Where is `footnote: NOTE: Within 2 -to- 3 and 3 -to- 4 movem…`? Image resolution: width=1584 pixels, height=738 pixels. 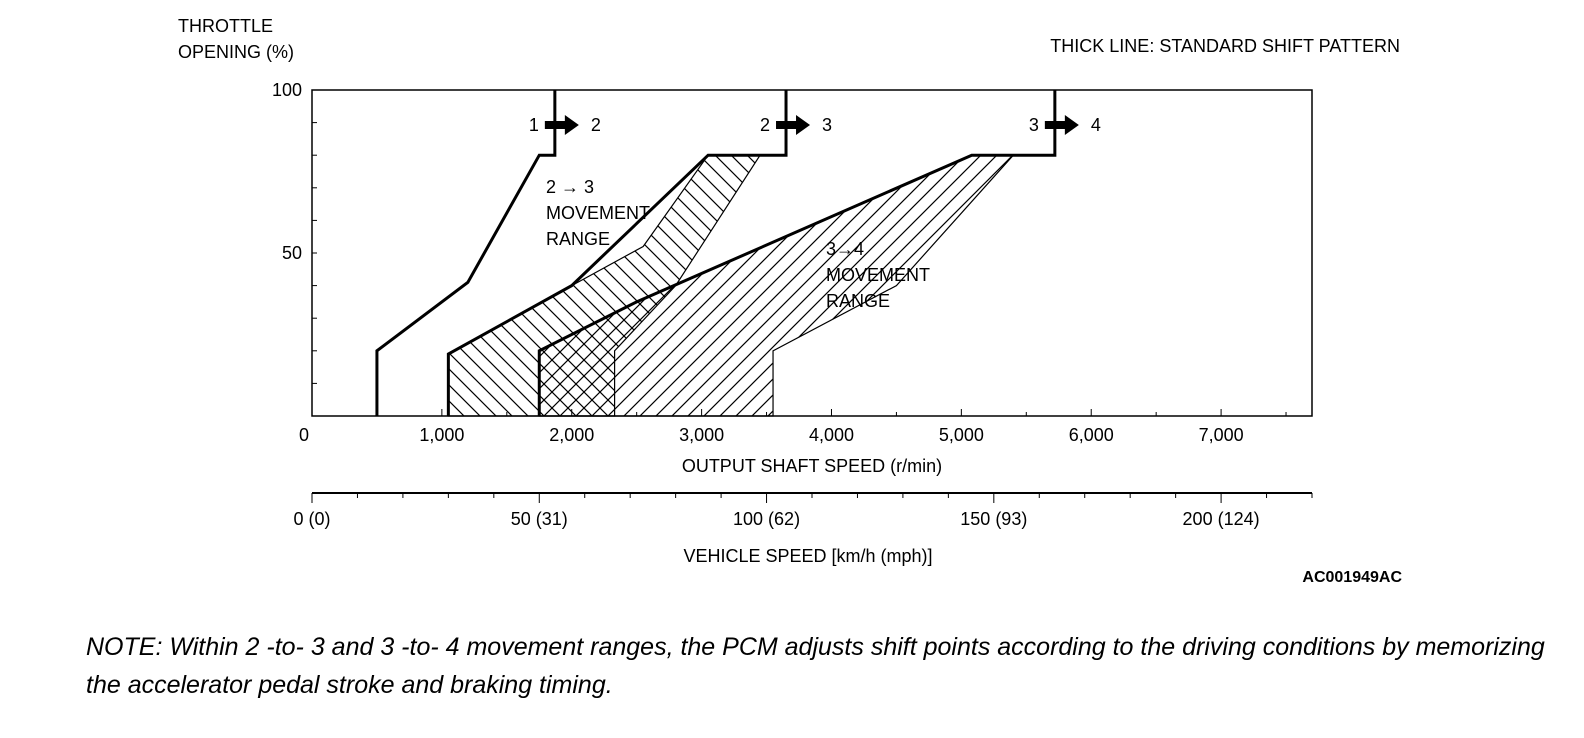 footnote: NOTE: Within 2 -to- 3 and 3 -to- 4 movem… is located at coordinates (815, 666).